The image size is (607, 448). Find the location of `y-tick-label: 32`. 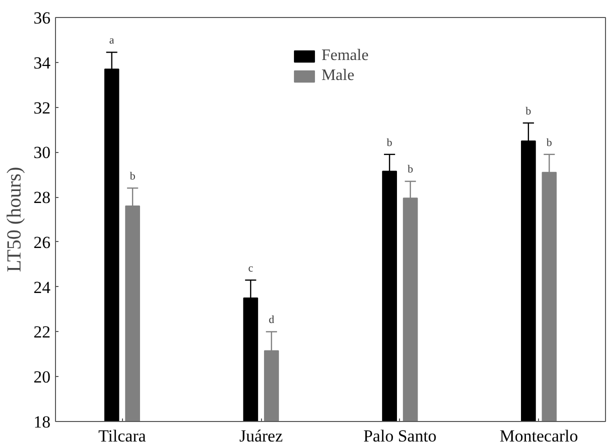

y-tick-label: 32 is located at coordinates (42, 108).